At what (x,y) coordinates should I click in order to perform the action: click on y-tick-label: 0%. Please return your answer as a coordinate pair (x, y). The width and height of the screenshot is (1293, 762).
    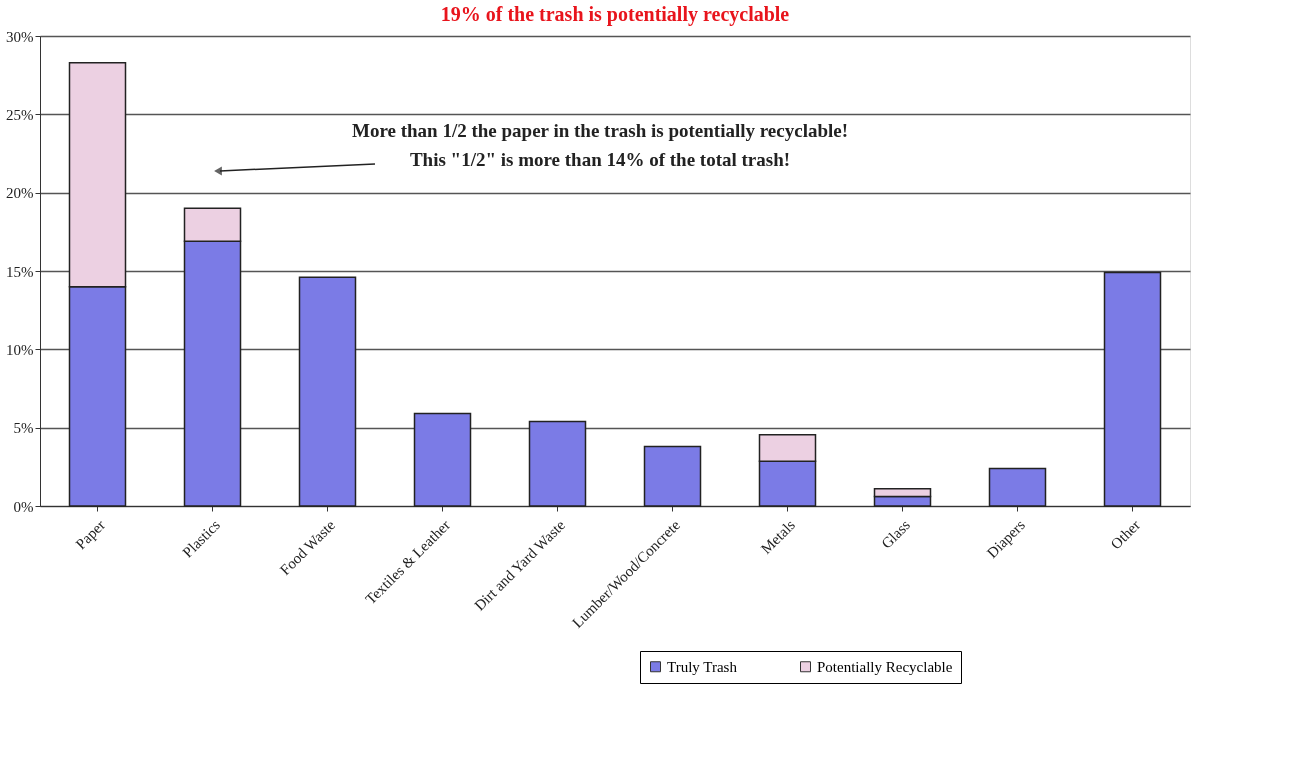
    Looking at the image, I should click on (23, 506).